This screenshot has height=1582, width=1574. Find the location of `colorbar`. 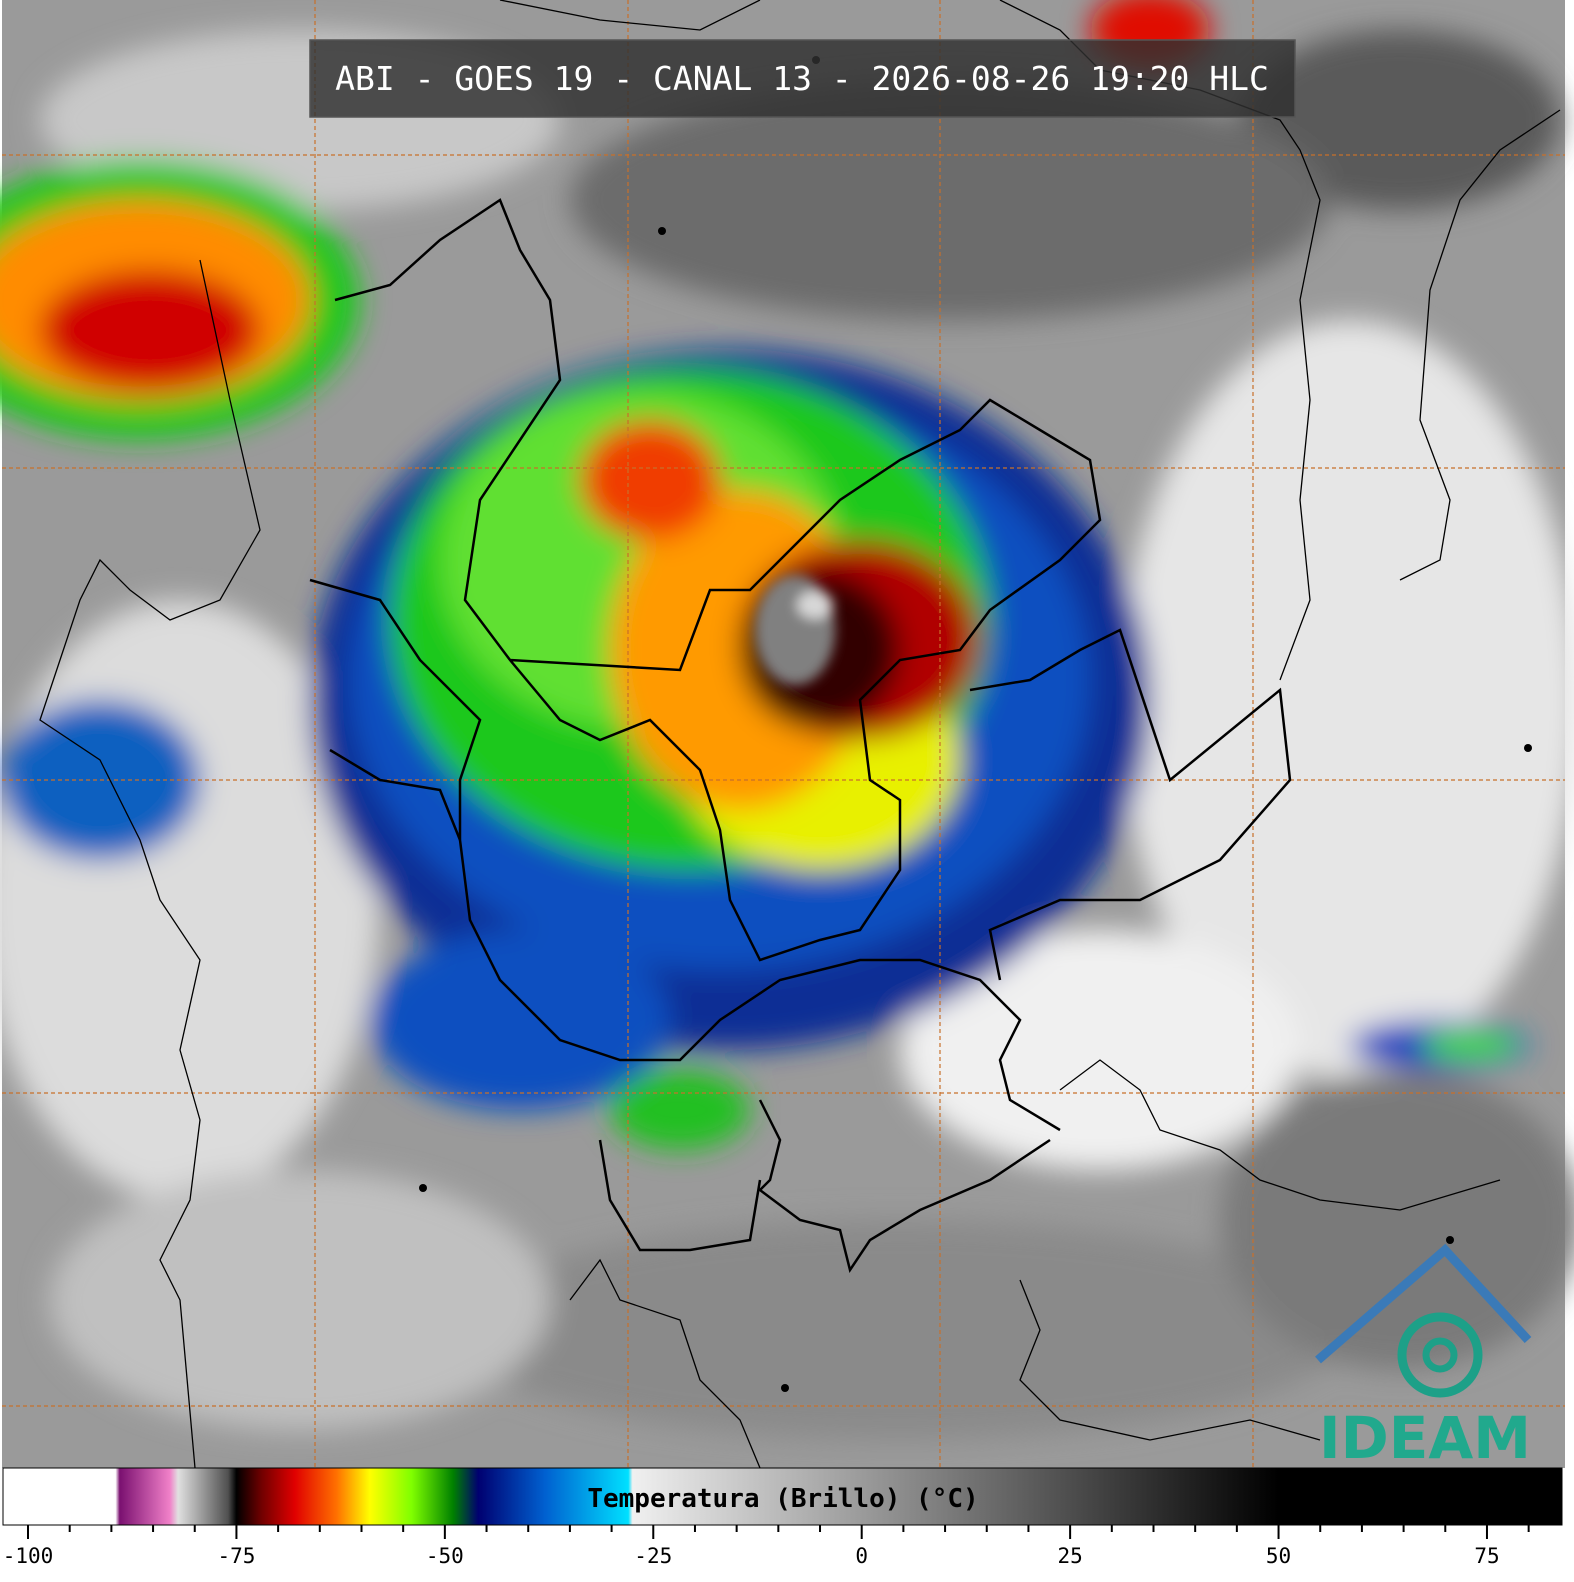

colorbar is located at coordinates (782, 1496).